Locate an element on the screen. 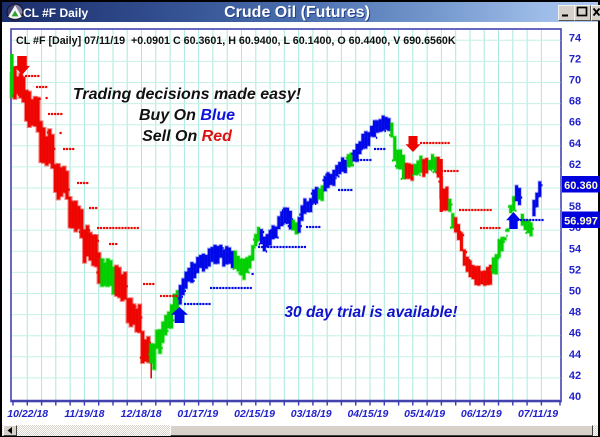 The image size is (600, 437). svg-text: Trading decisions made easy! is located at coordinates (187, 94).